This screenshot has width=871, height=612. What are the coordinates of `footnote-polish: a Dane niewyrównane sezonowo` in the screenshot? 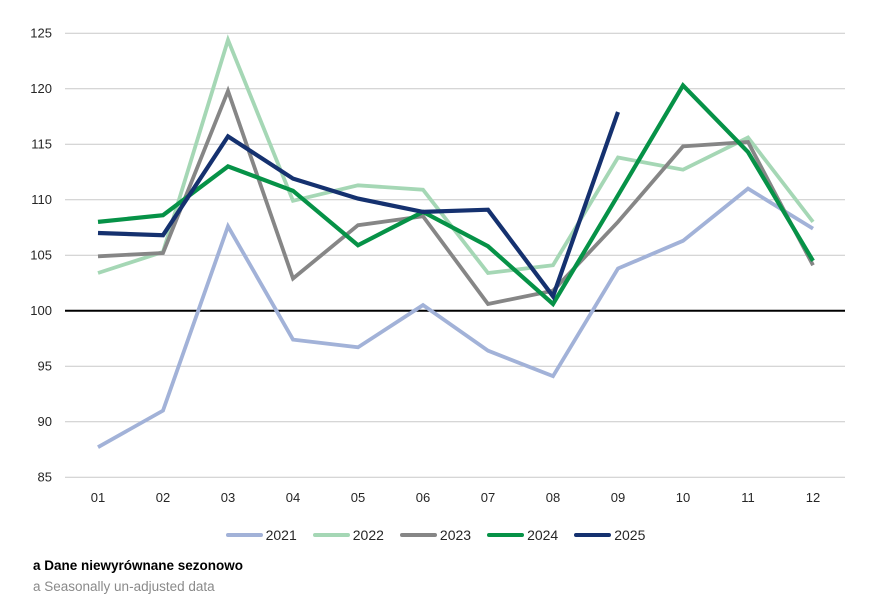 It's located at (138, 565).